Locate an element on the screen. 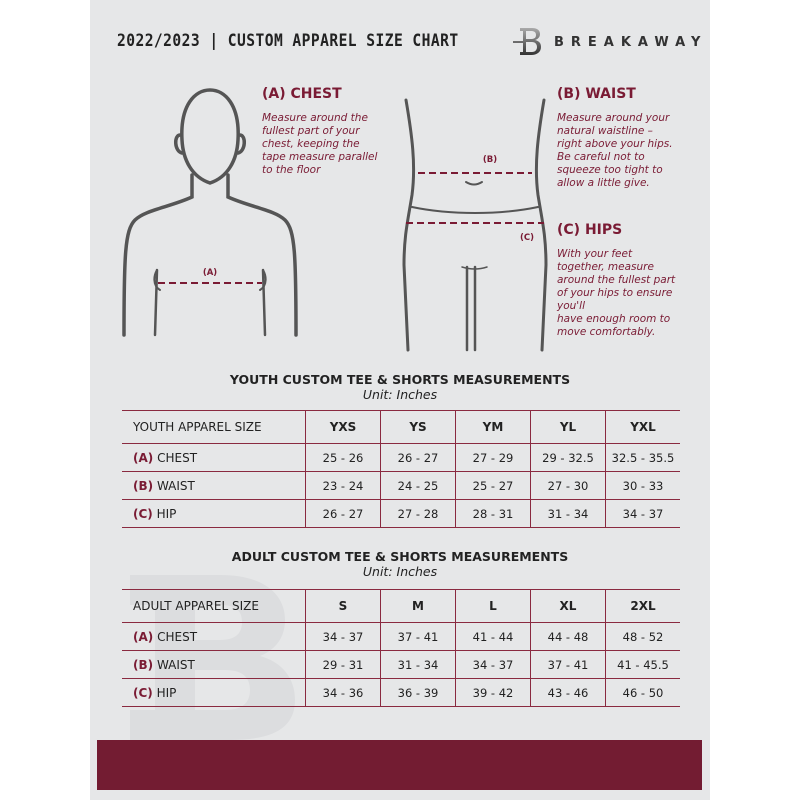  lower-body-illustration: (B) (C) is located at coordinates (475, 225).